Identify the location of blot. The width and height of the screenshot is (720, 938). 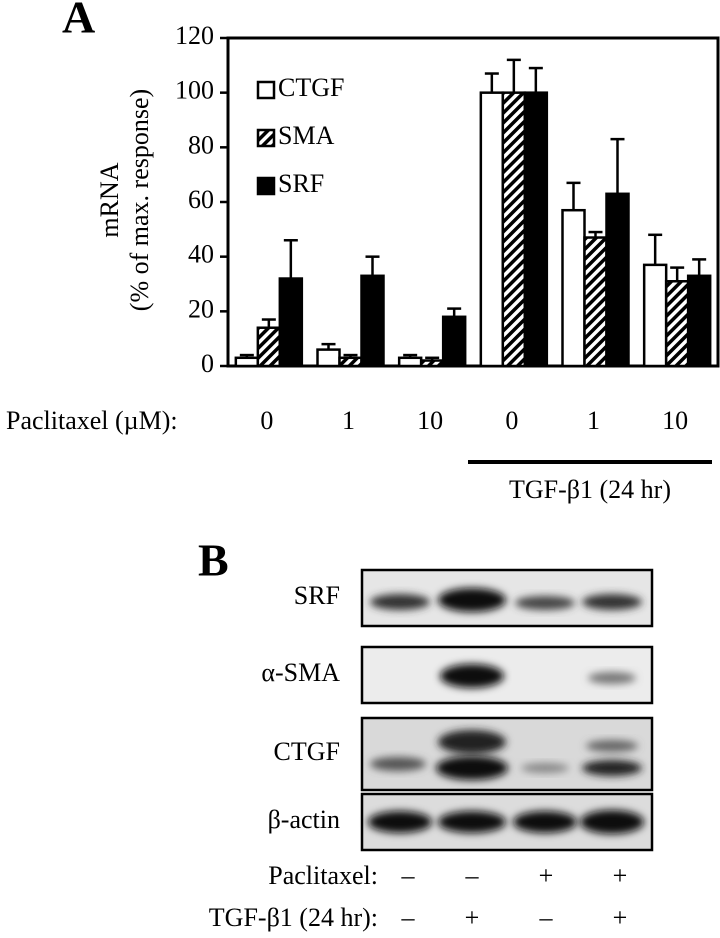
(507, 710).